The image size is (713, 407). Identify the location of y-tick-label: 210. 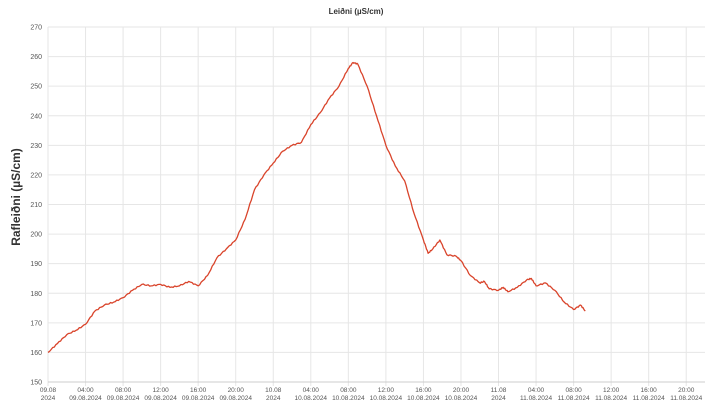
(36, 205).